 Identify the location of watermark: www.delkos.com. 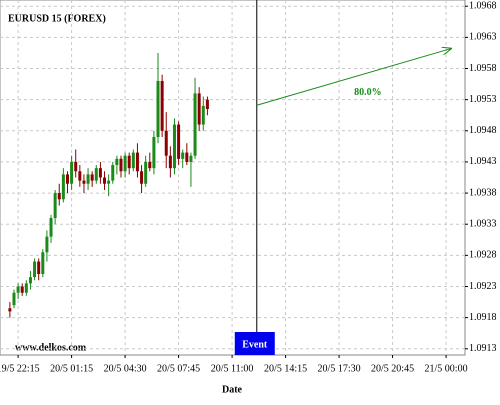
(51, 347).